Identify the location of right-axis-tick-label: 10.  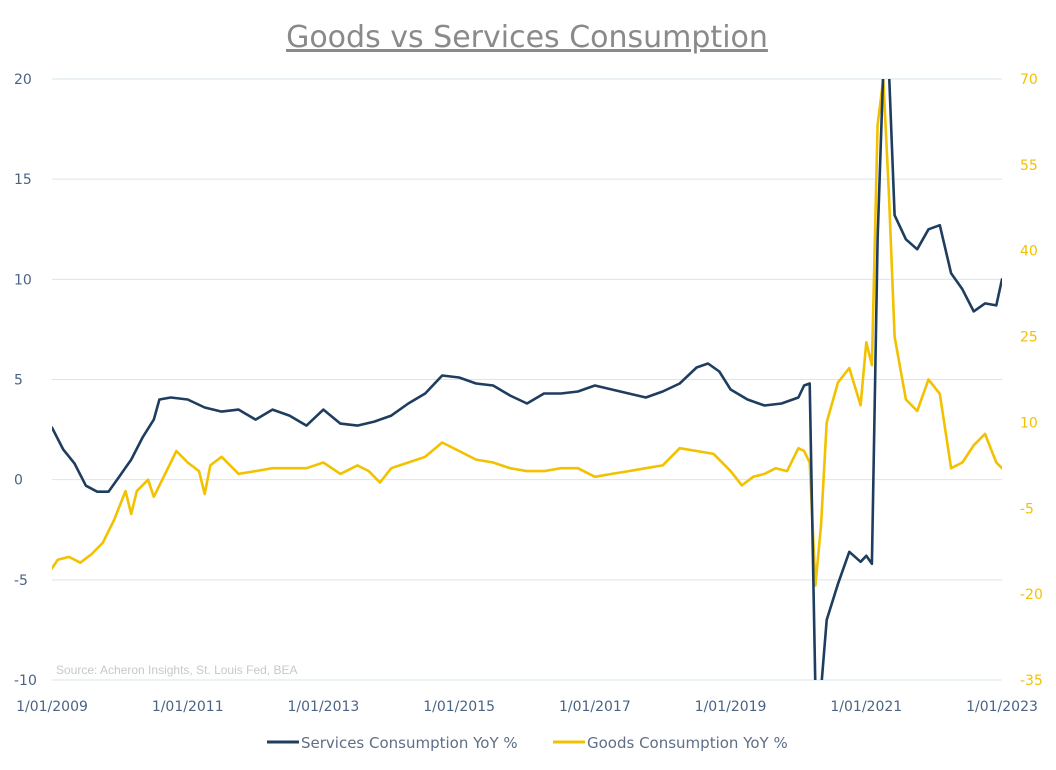
(1029, 423).